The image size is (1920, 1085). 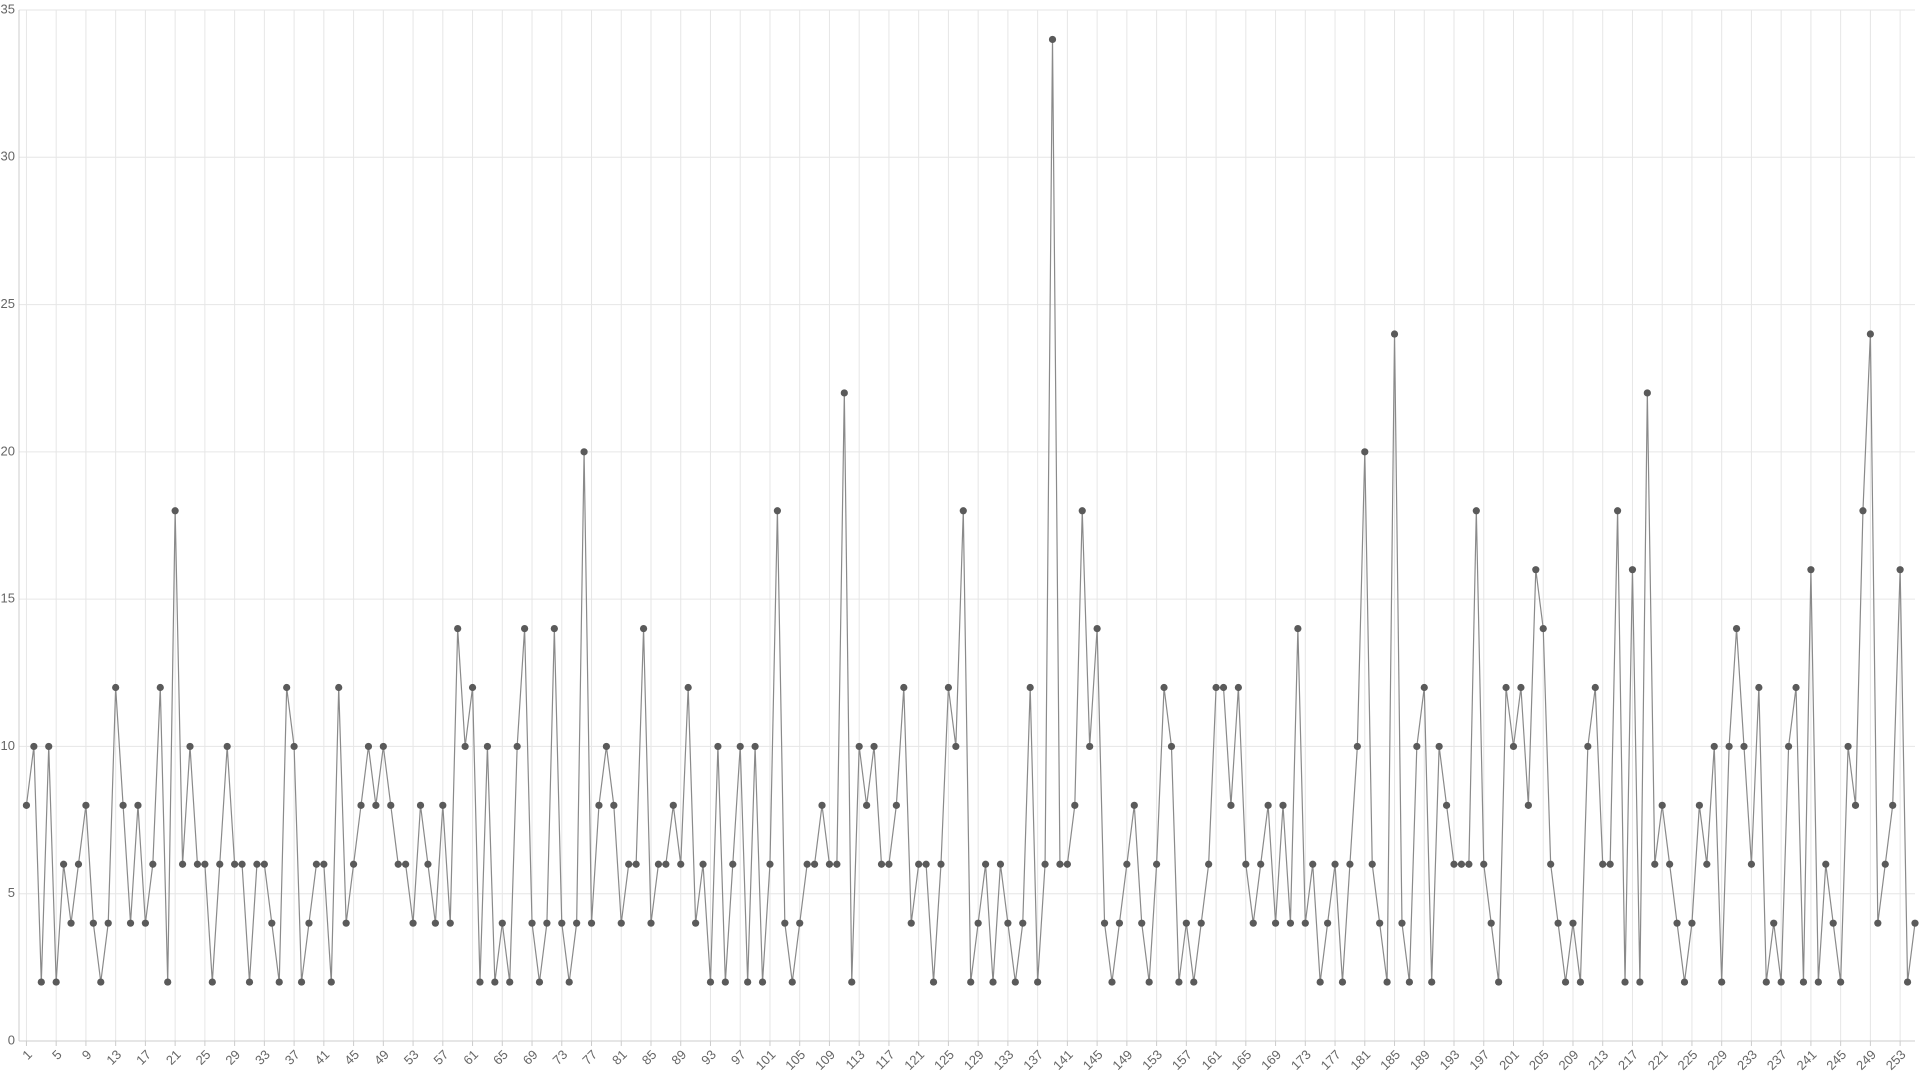 What do you see at coordinates (1122, 1060) in the screenshot?
I see `x-tick-label: 149` at bounding box center [1122, 1060].